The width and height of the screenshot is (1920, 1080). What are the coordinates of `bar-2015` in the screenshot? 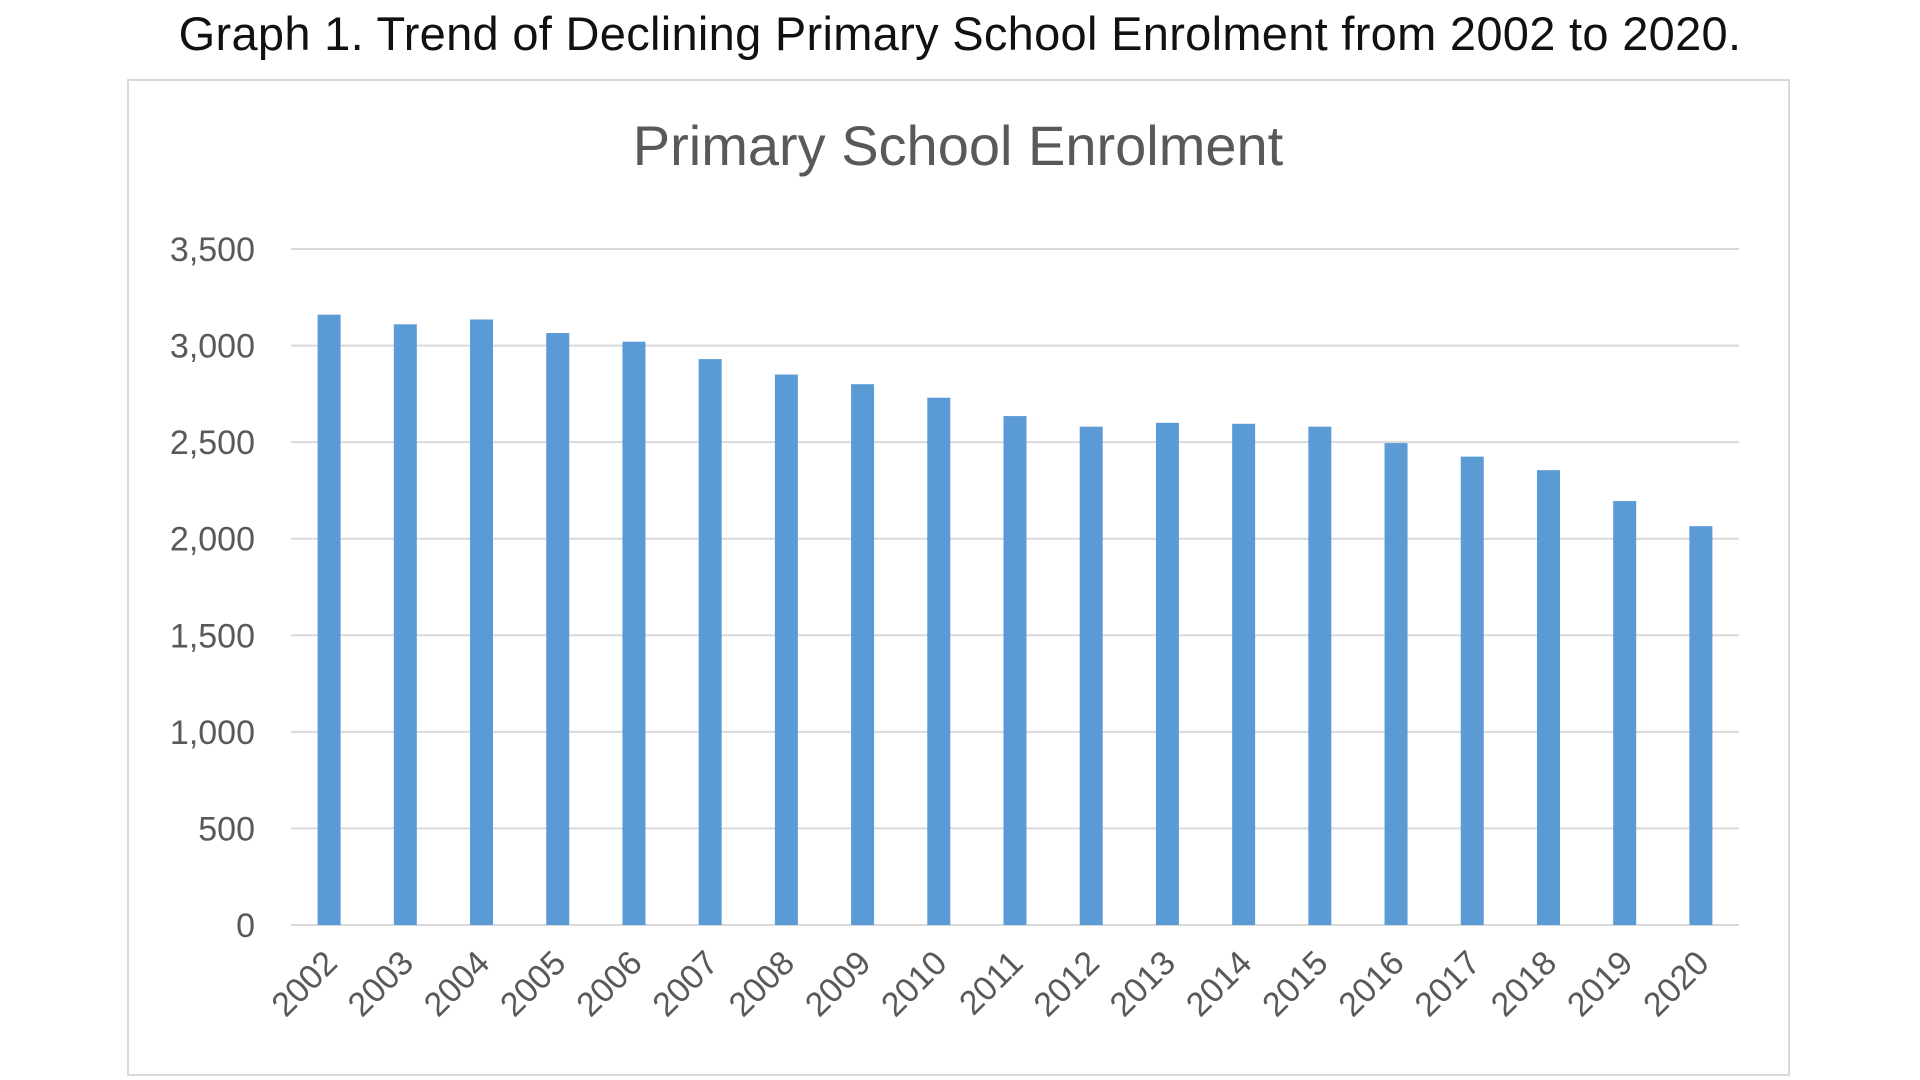 It's located at (1320, 675).